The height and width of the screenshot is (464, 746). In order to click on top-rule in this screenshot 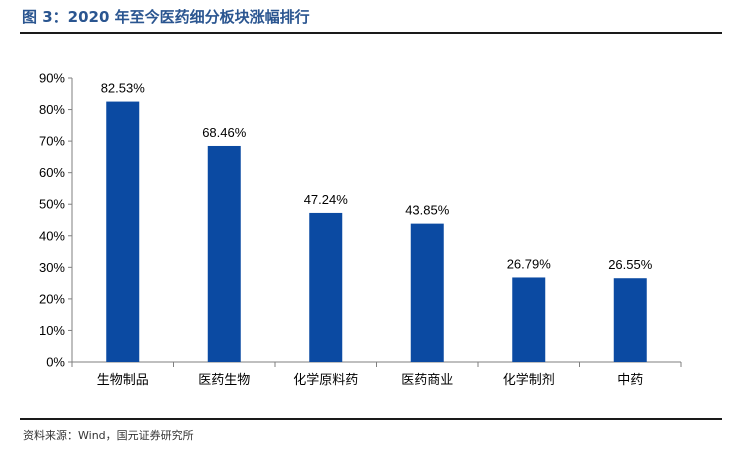, I will do `click(371, 33)`.